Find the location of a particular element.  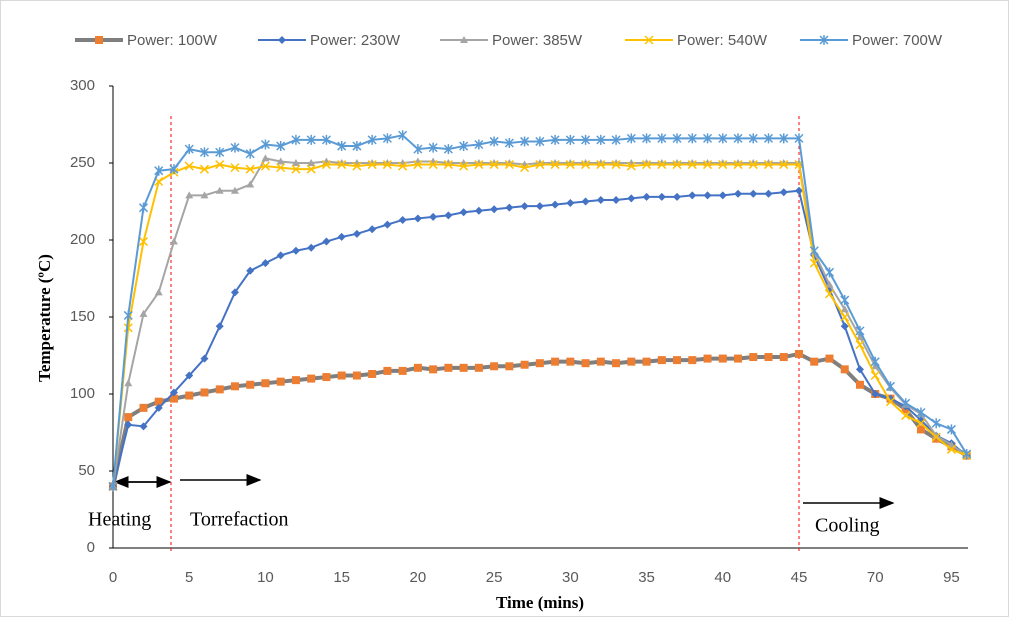

annotation: Torrefaction is located at coordinates (239, 520).